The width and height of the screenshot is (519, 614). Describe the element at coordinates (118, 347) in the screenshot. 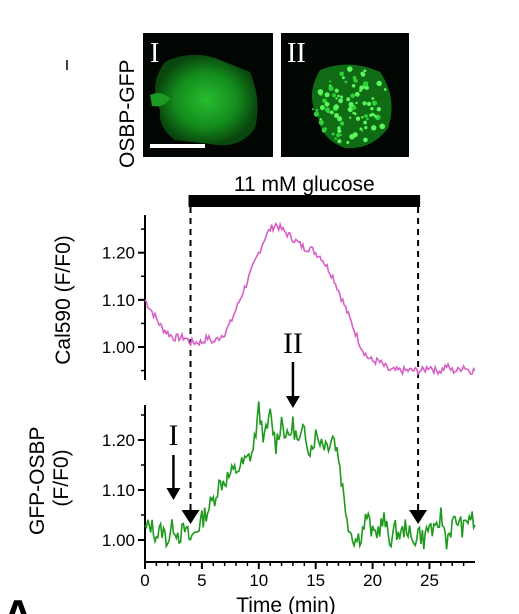

I see `cal590-y-tick-label-0: 1.00` at that location.